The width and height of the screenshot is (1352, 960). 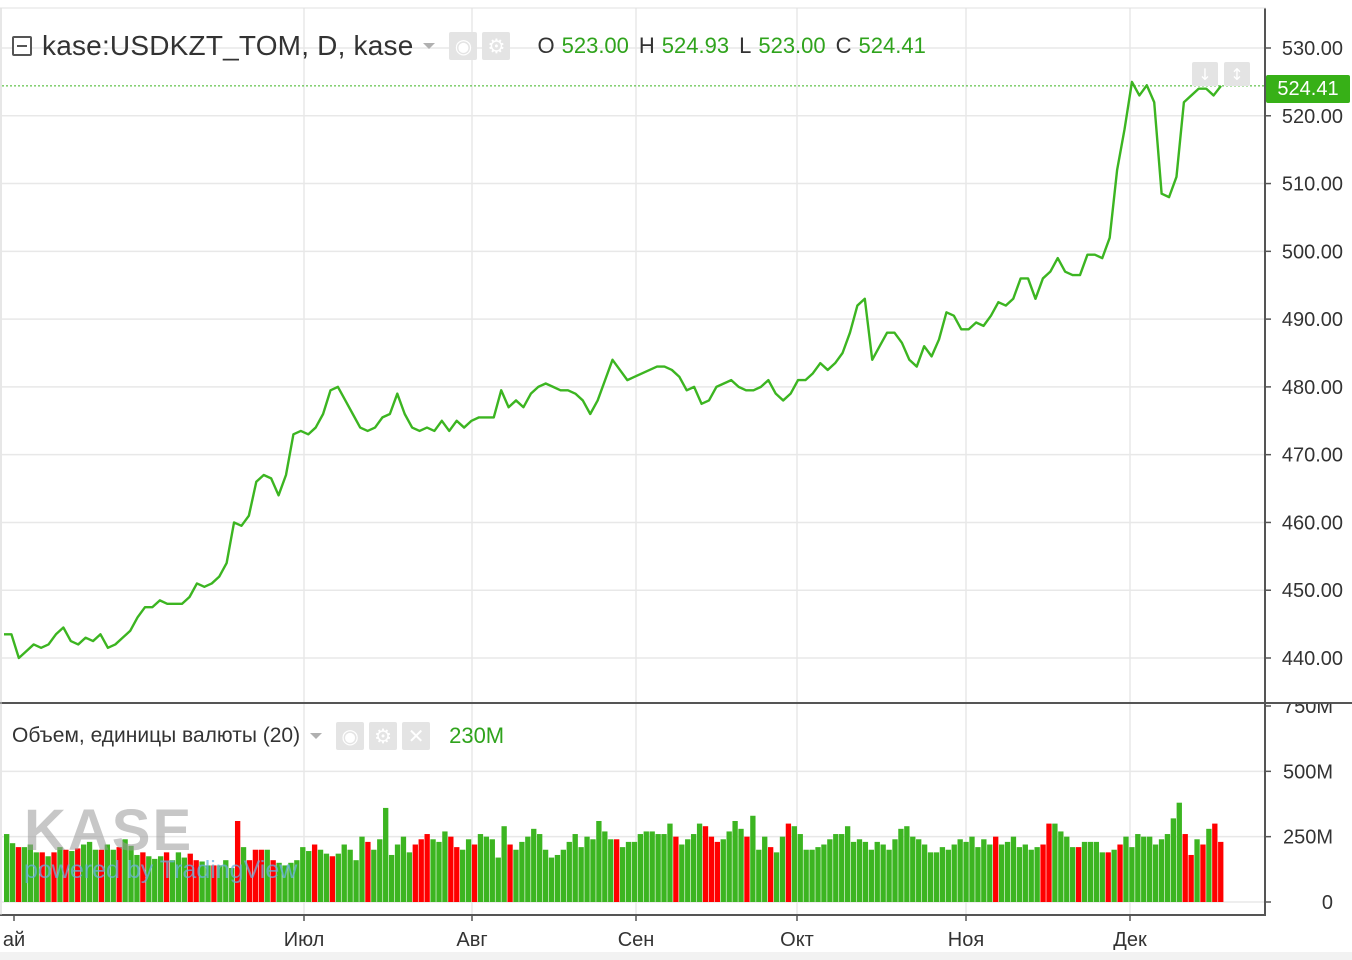 I want to click on ohlc-value-close: 524.41, so click(x=892, y=45).